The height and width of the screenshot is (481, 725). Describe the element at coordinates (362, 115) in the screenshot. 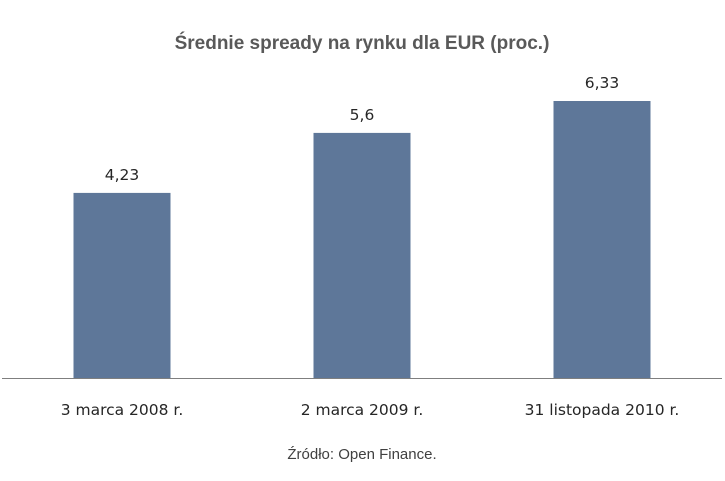

I see `data-label-2: 5,6` at that location.